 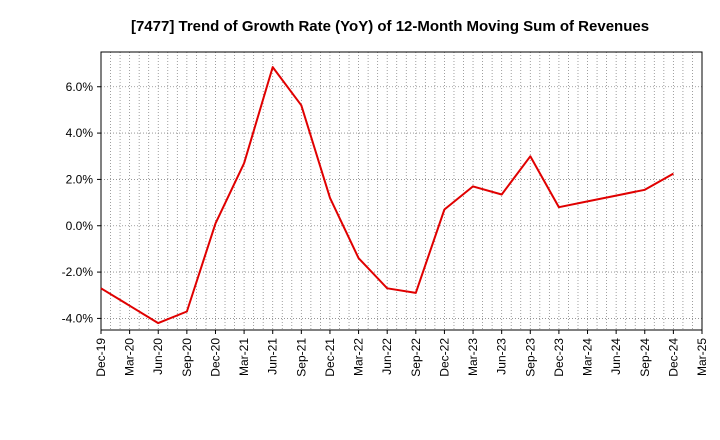 What do you see at coordinates (416, 357) in the screenshot?
I see `x-tick-label: Sep-22` at bounding box center [416, 357].